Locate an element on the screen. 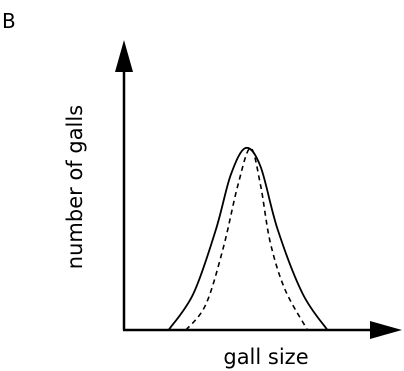  x-axis-arrow is located at coordinates (386, 330).